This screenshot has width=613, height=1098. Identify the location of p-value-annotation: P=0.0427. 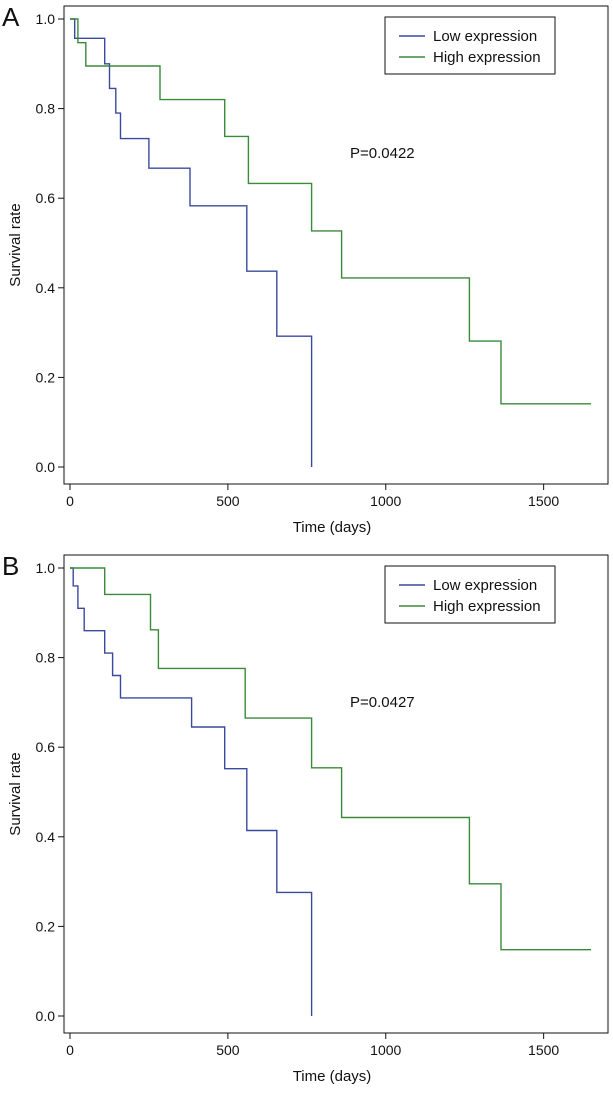
(382, 702).